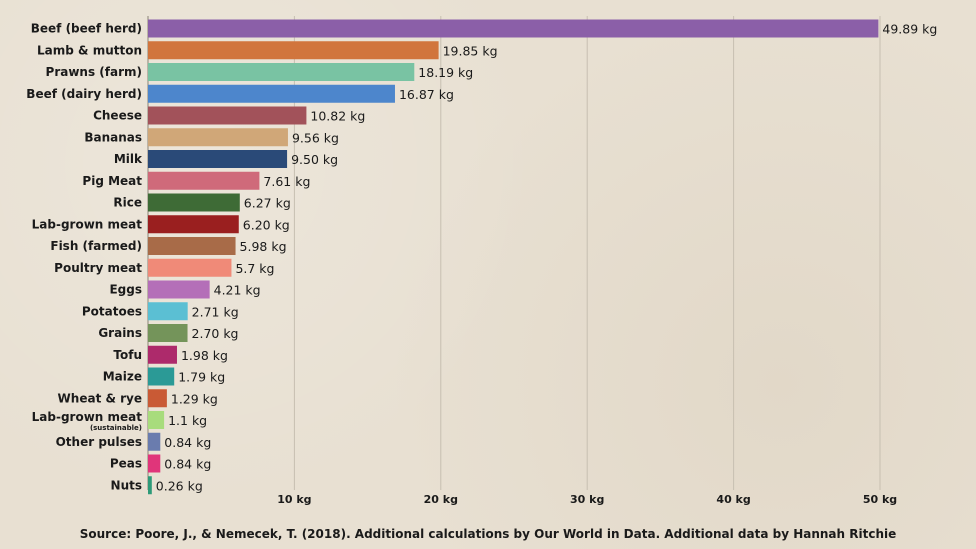  I want to click on category-label: Eggs, so click(125, 290).